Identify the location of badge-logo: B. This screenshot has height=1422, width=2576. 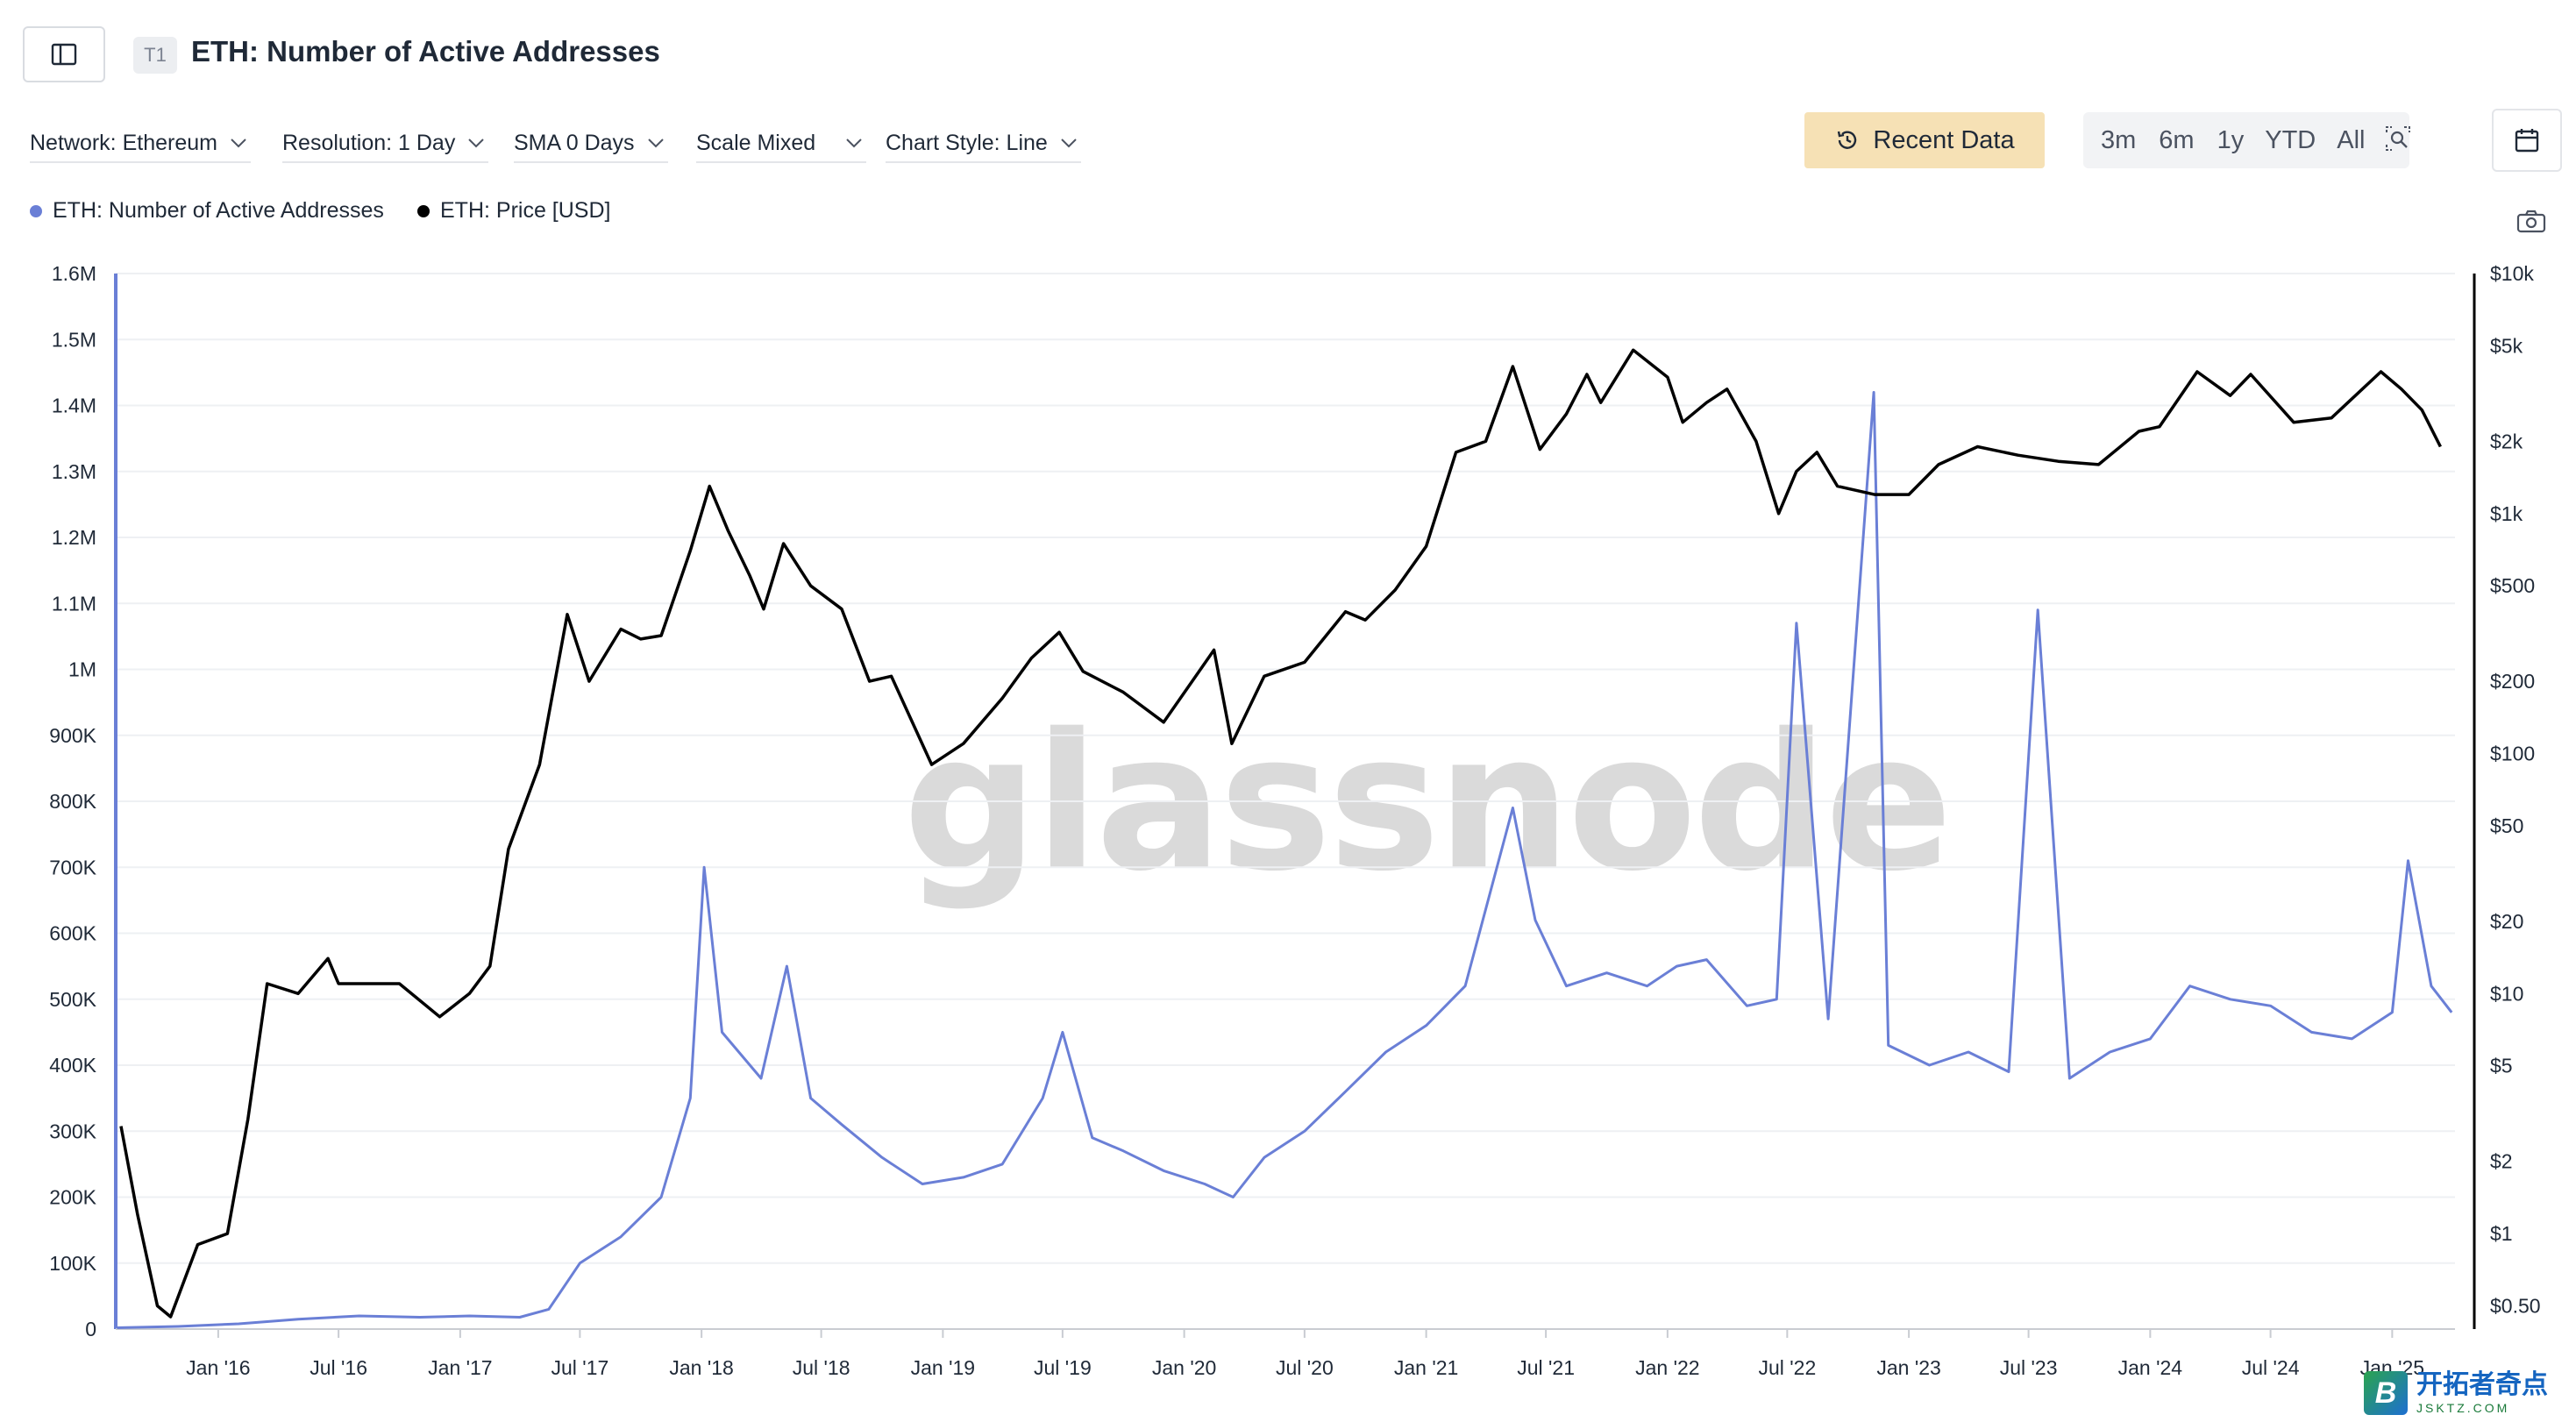
(2386, 1393).